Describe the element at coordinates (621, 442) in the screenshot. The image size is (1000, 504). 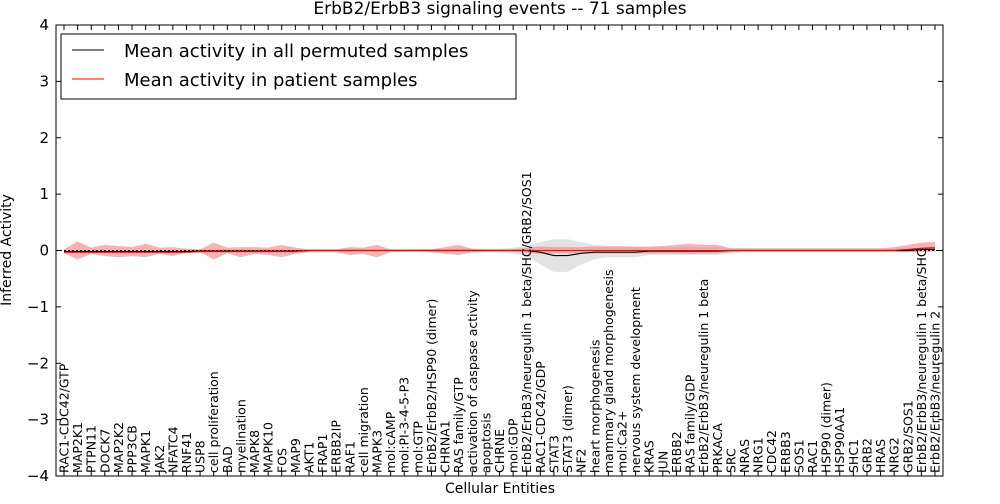
I see `x-tick-label: mol:Ca2+` at that location.